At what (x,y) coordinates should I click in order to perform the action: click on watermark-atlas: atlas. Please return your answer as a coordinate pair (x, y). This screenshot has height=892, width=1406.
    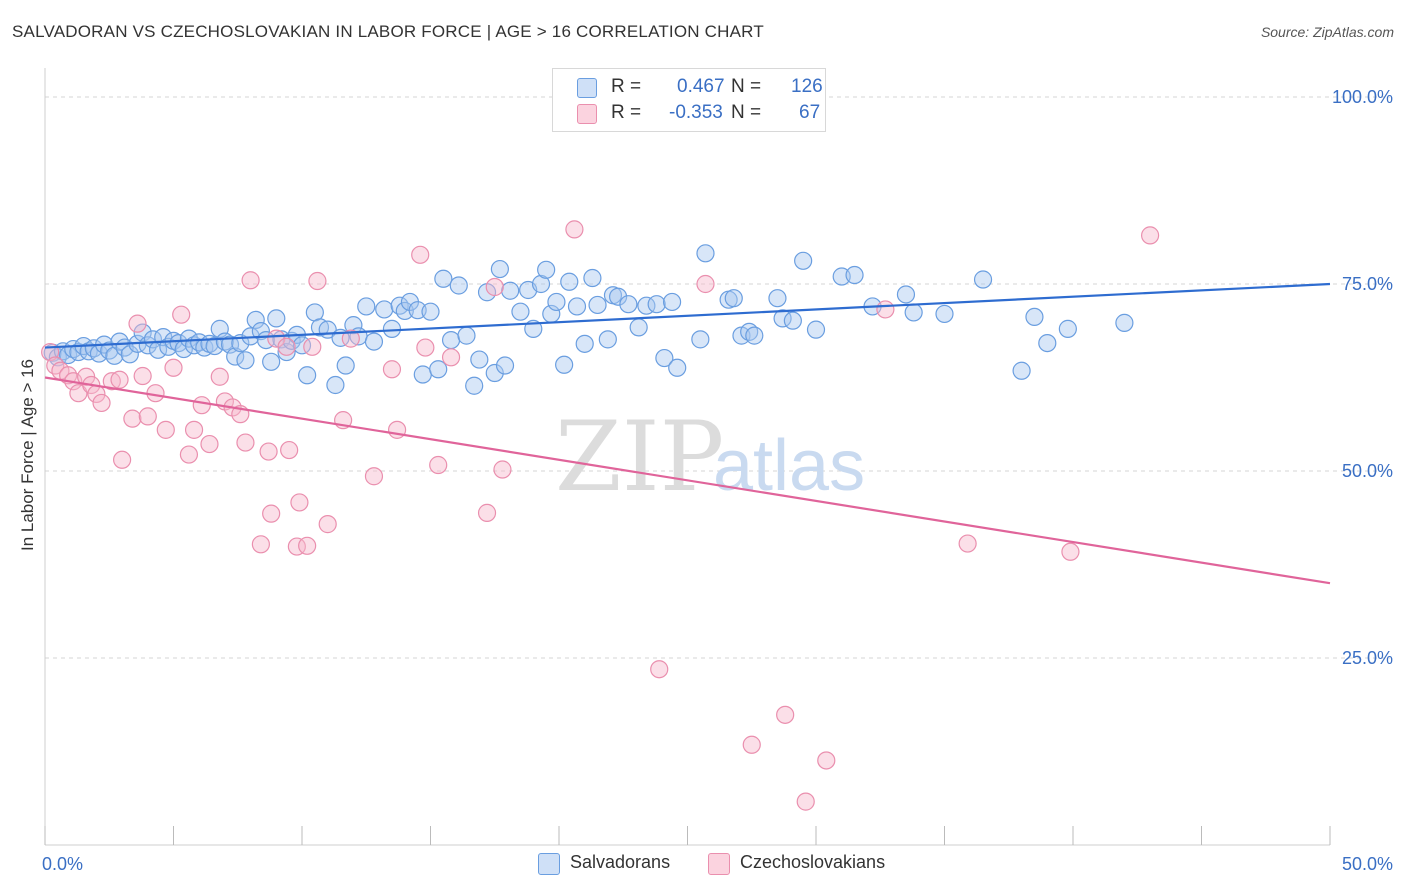
    Looking at the image, I should click on (789, 466).